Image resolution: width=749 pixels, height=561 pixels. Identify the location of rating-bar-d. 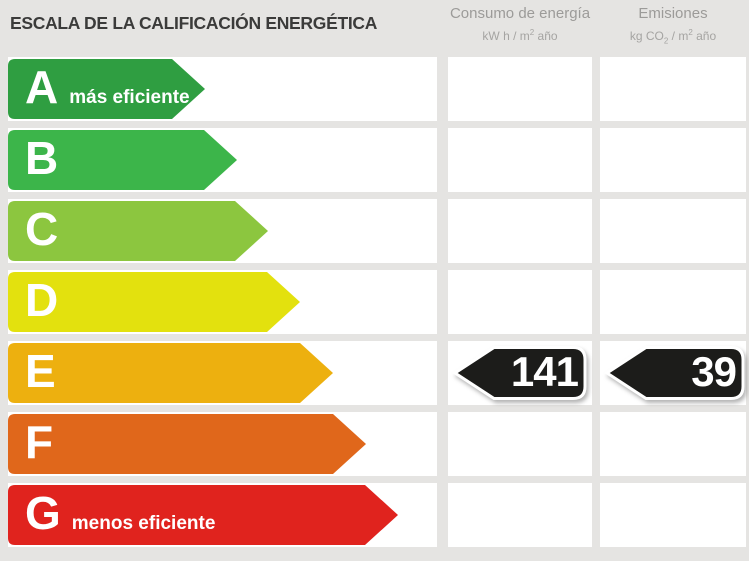
(154, 302).